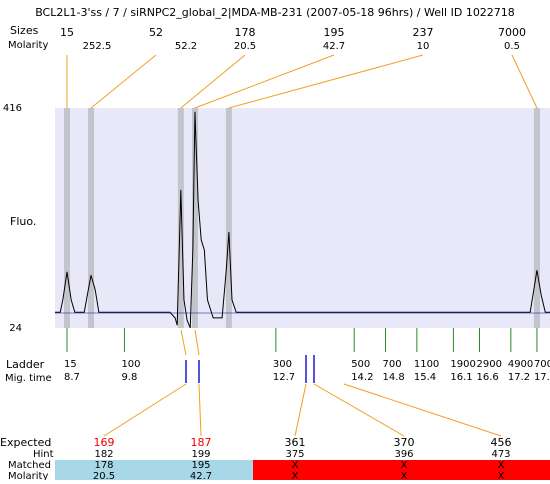  What do you see at coordinates (201, 442) in the screenshot?
I see `expected-size: 187` at bounding box center [201, 442].